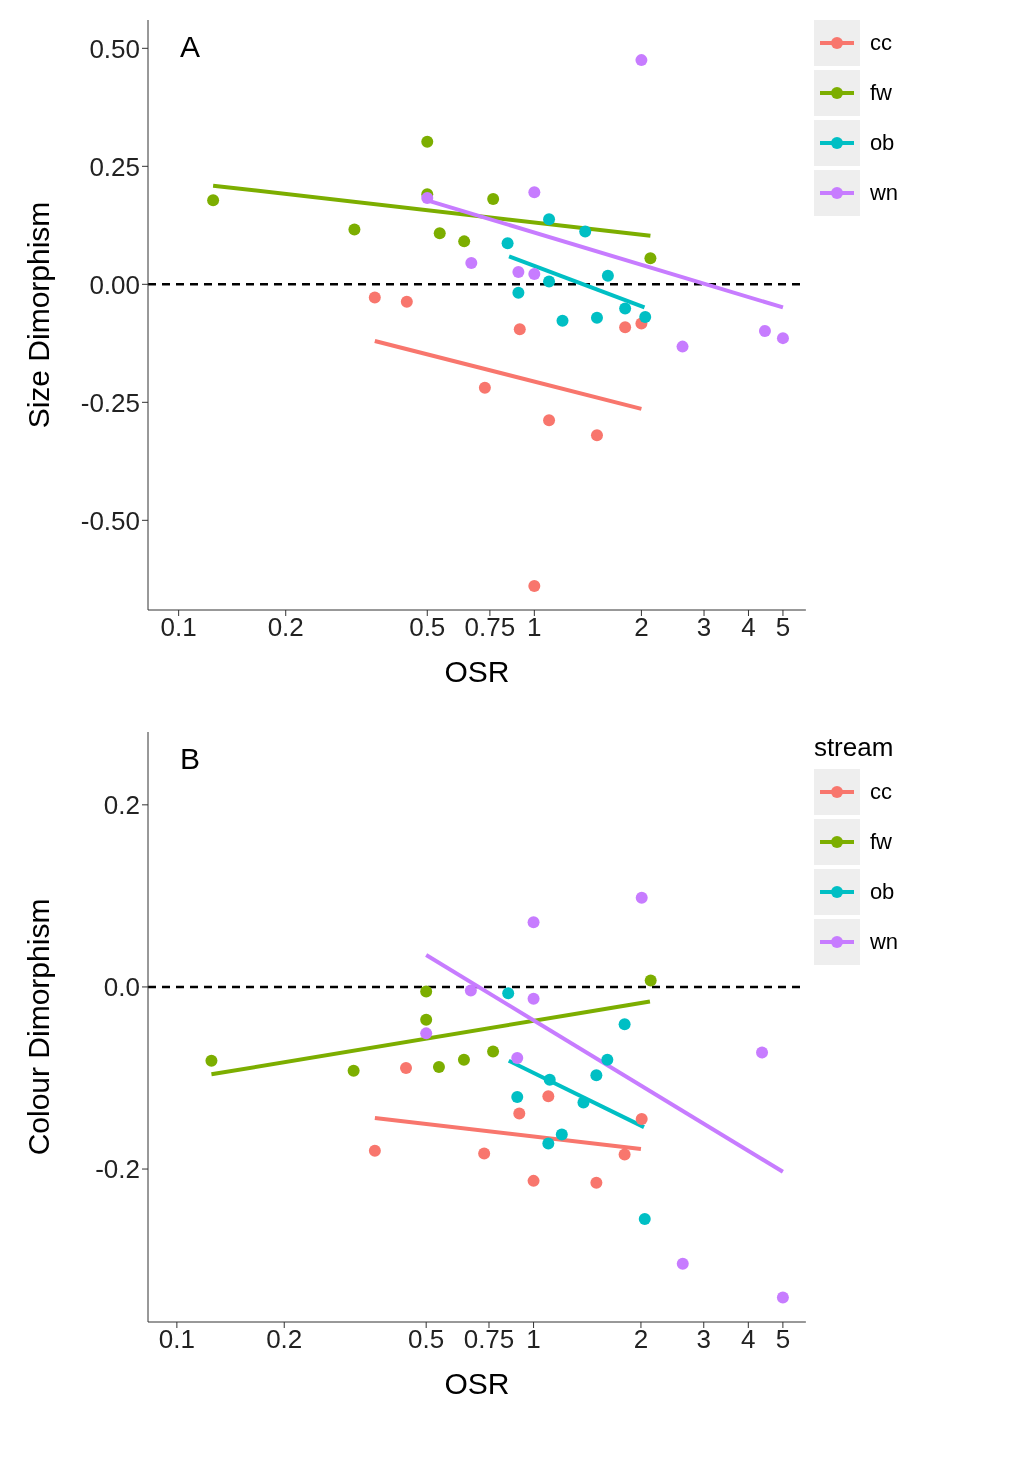  I want to click on y-tick-label: 0.25, so click(114, 166).